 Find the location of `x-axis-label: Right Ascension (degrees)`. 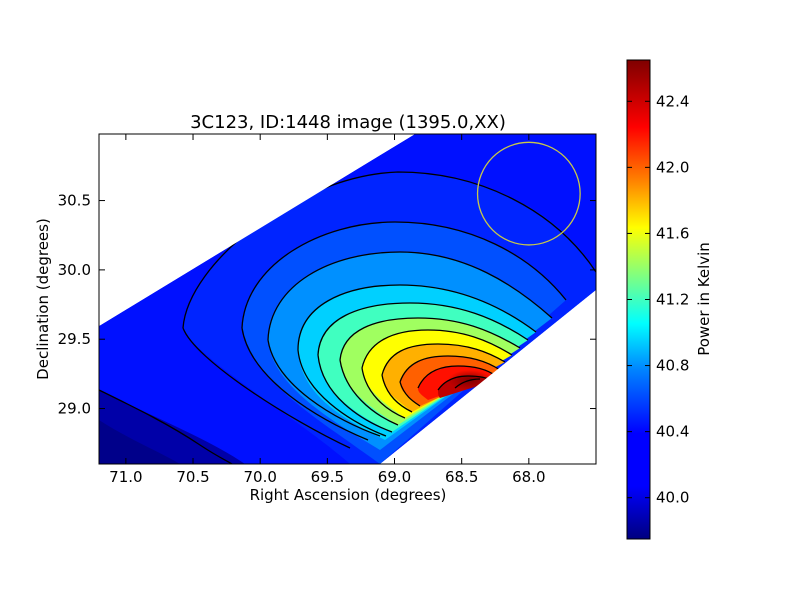

x-axis-label: Right Ascension (degrees) is located at coordinates (348, 495).